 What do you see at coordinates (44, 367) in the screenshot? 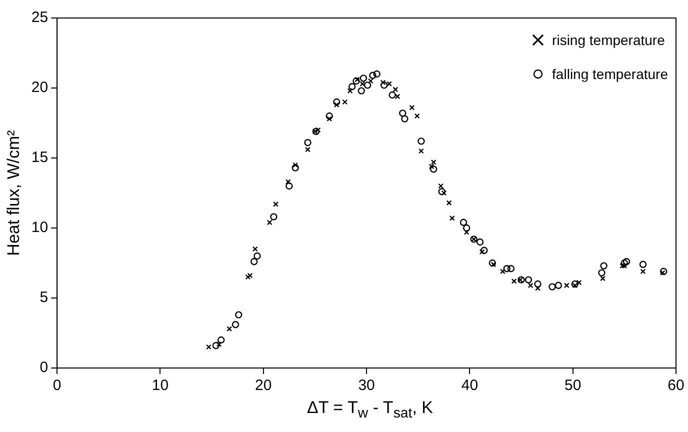
I see `y-tick-label: 0` at bounding box center [44, 367].